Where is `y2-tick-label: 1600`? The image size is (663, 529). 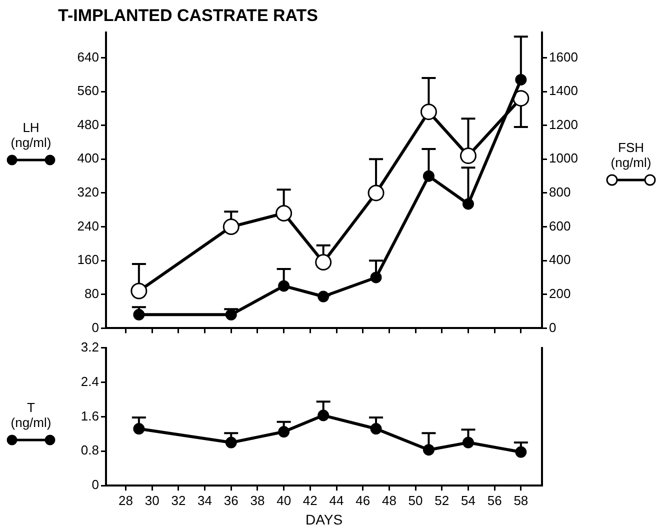 y2-tick-label: 1600 is located at coordinates (563, 56).